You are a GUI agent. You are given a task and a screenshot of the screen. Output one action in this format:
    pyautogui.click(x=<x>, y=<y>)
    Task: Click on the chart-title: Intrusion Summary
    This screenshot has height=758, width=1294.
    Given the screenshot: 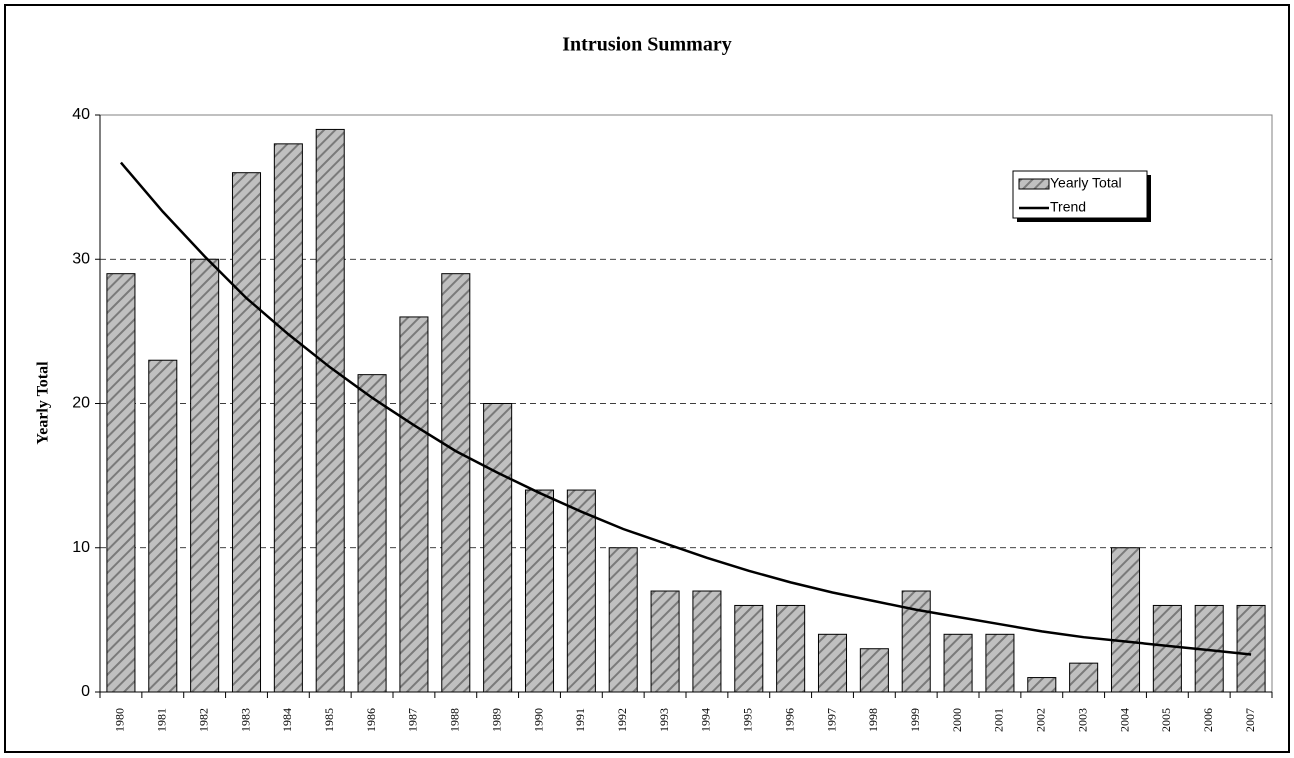 What is the action you would take?
    pyautogui.click(x=646, y=45)
    